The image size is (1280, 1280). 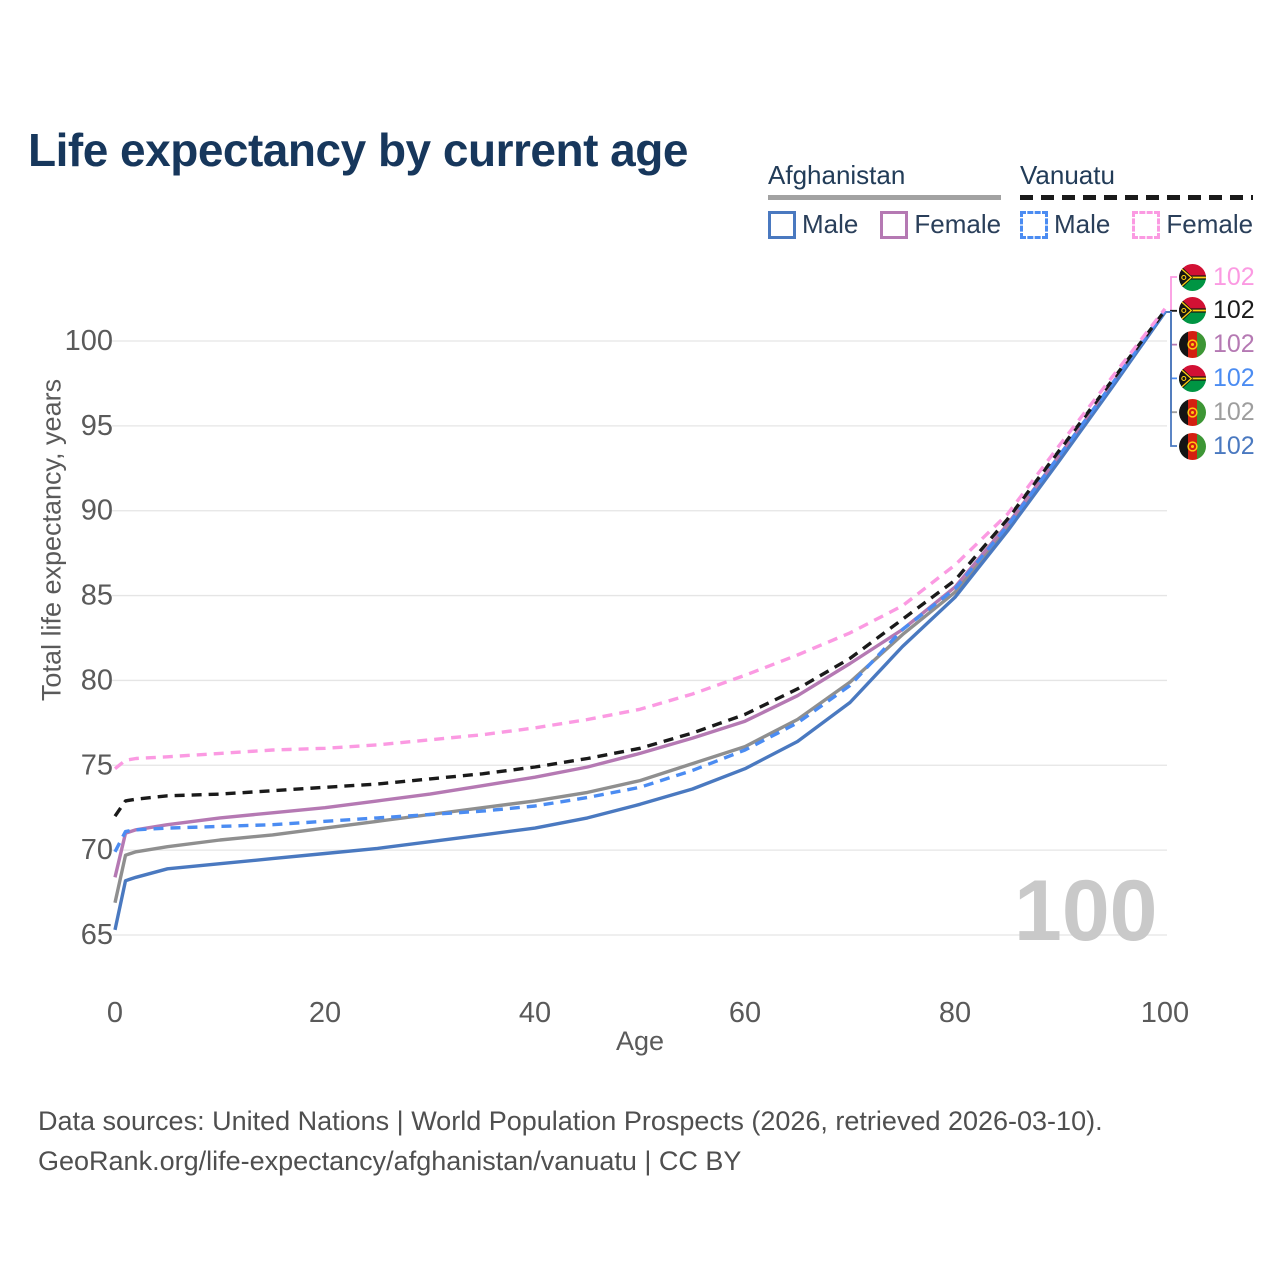 I want to click on current-age-watermark: 100, so click(x=1086, y=911).